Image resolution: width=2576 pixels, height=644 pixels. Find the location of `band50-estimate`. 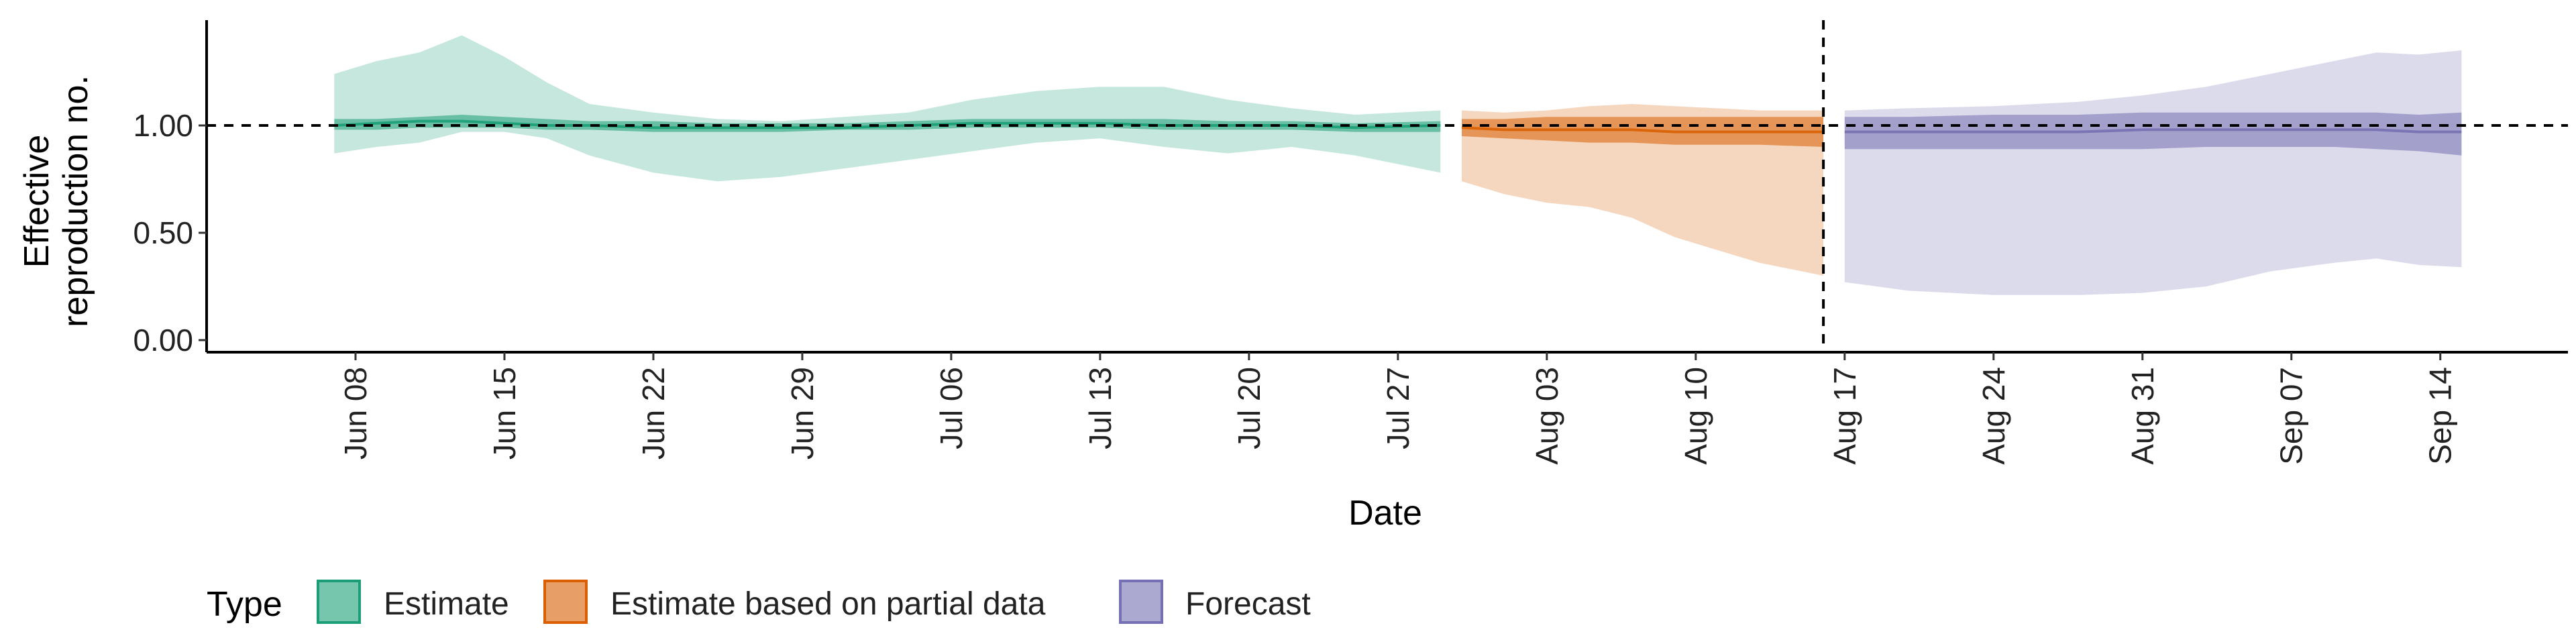

band50-estimate is located at coordinates (887, 123).